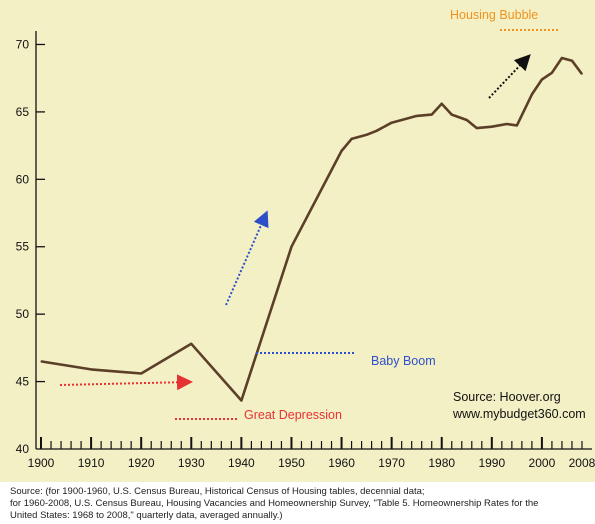 This screenshot has height=524, width=595. I want to click on x-tick-label: 1940, so click(241, 463).